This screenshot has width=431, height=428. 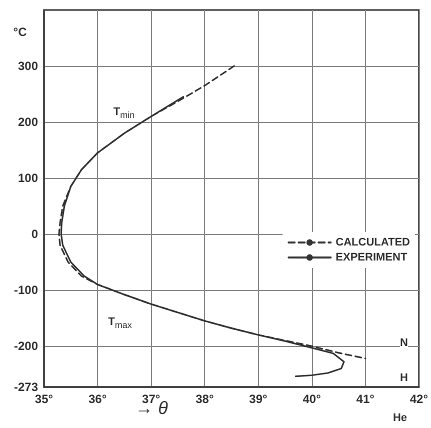 What do you see at coordinates (26, 387) in the screenshot?
I see `y-tick-label: -273` at bounding box center [26, 387].